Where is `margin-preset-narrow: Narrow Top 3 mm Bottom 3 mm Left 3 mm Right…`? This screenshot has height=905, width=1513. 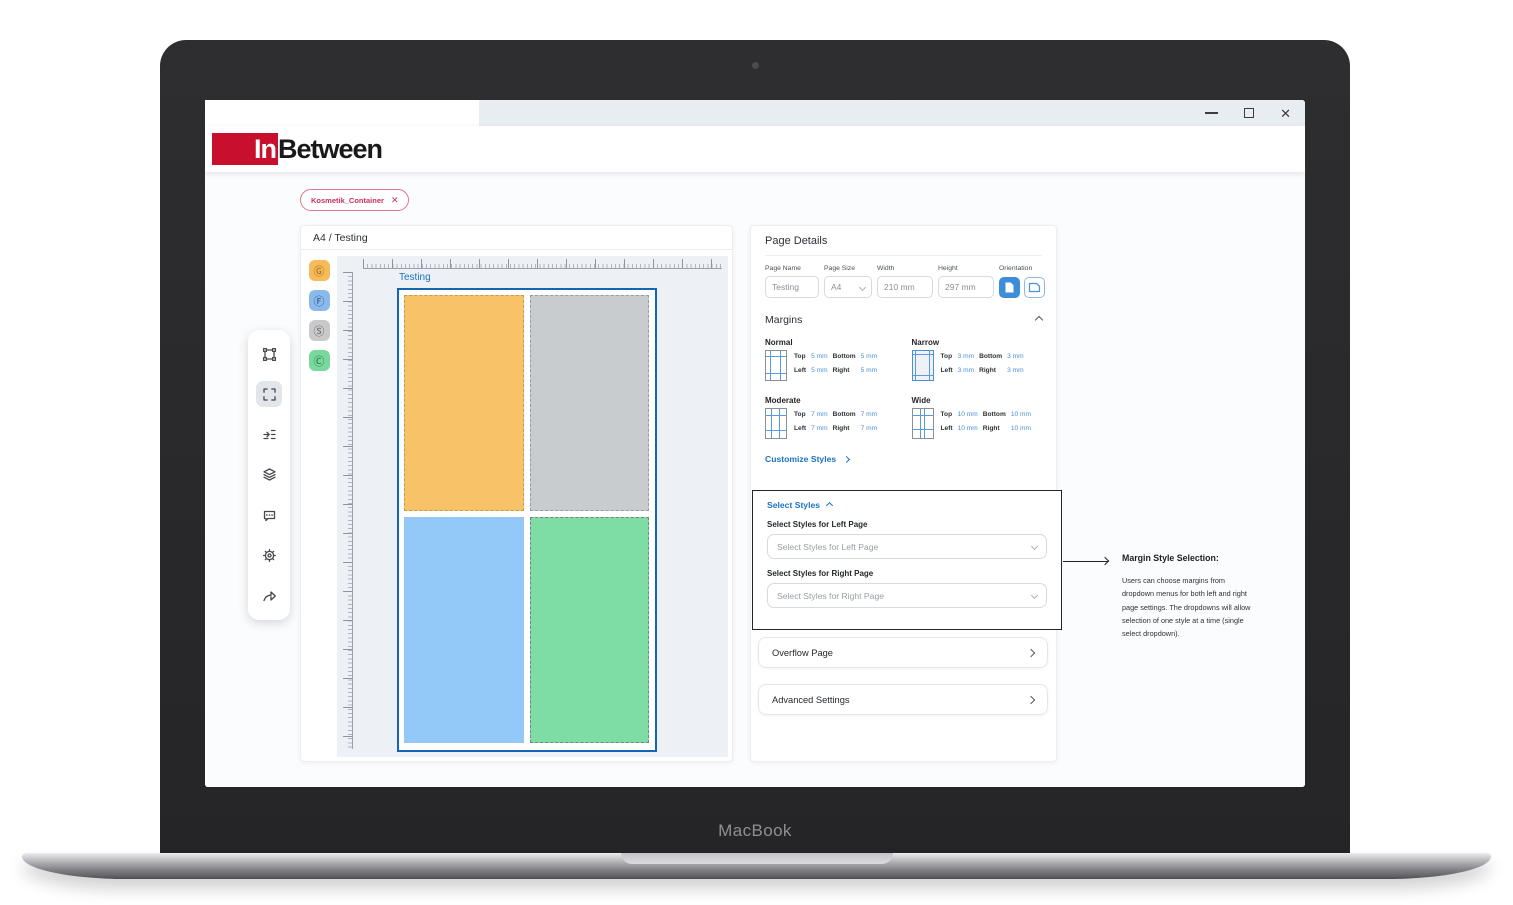 margin-preset-narrow: Narrow Top 3 mm Bottom 3 mm Left 3 mm Right… is located at coordinates (977, 359).